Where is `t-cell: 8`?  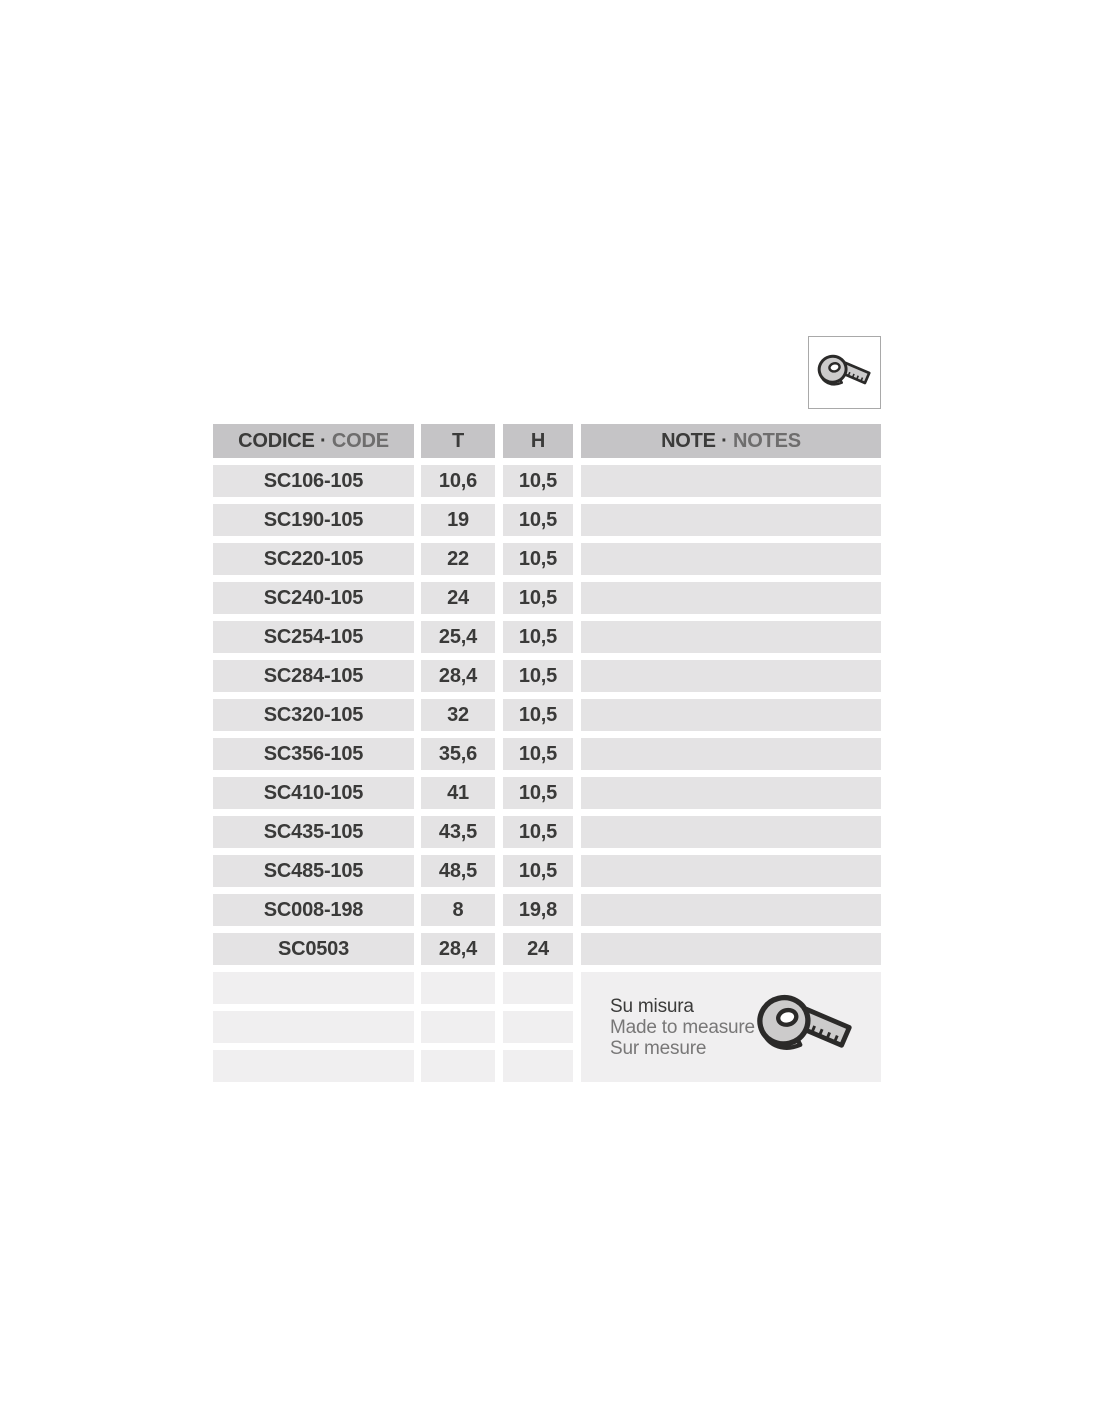 t-cell: 8 is located at coordinates (458, 910).